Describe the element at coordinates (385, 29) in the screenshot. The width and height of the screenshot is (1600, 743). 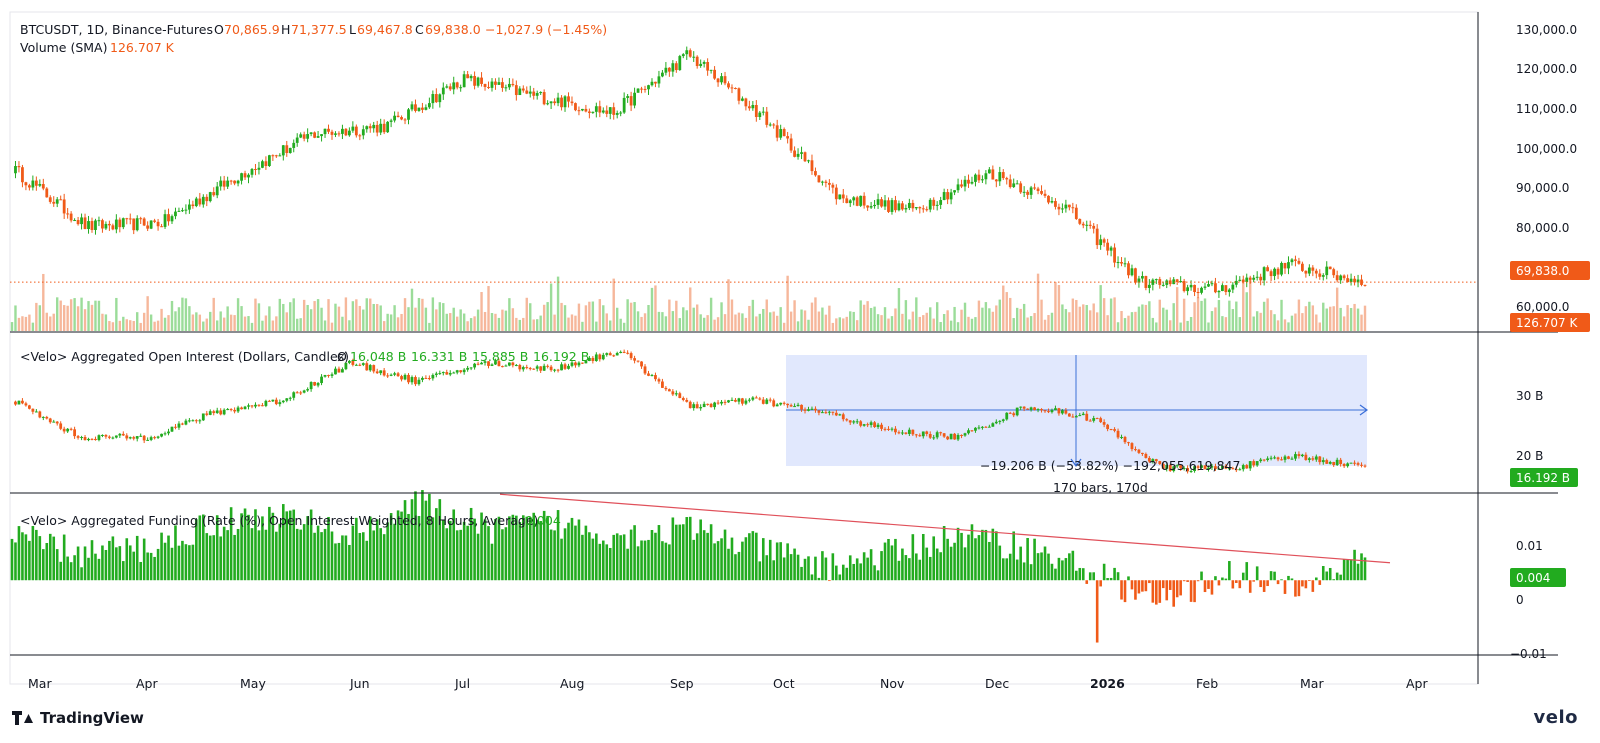
I see `ohlc-low-value: 69,467.8` at that location.